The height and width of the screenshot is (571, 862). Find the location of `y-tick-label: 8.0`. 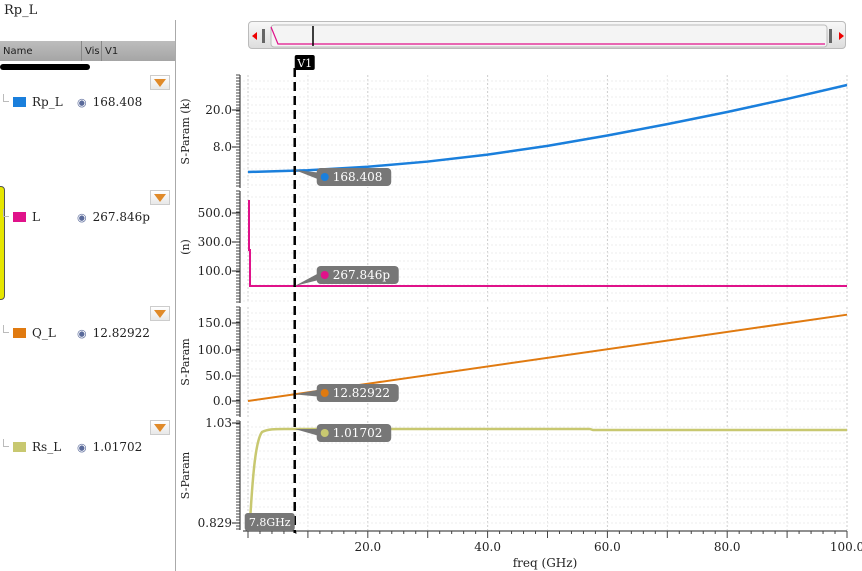

y-tick-label: 8.0 is located at coordinates (222, 147).